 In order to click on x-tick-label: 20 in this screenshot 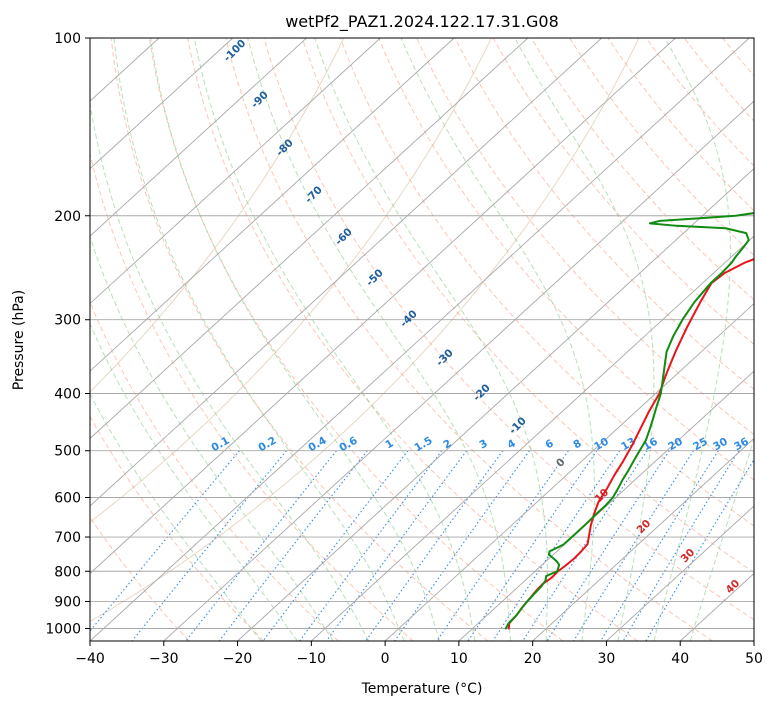, I will do `click(533, 659)`.